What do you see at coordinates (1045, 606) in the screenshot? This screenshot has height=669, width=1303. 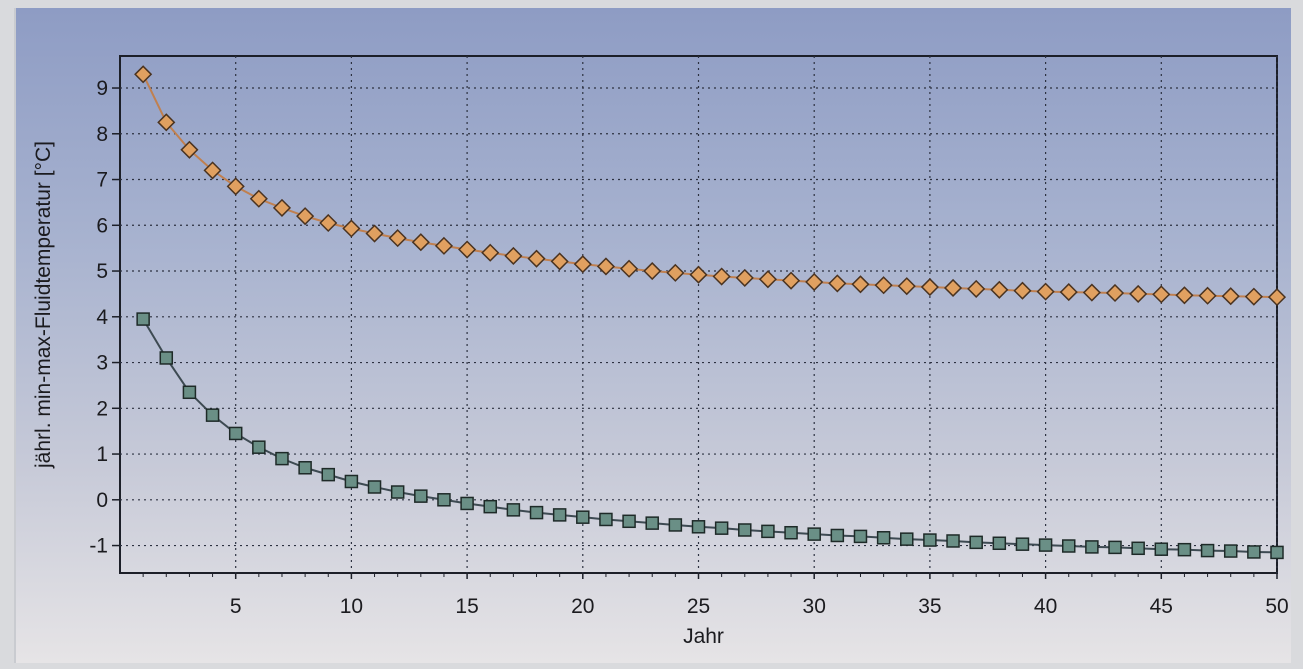 I see `x-tick-label: 40` at bounding box center [1045, 606].